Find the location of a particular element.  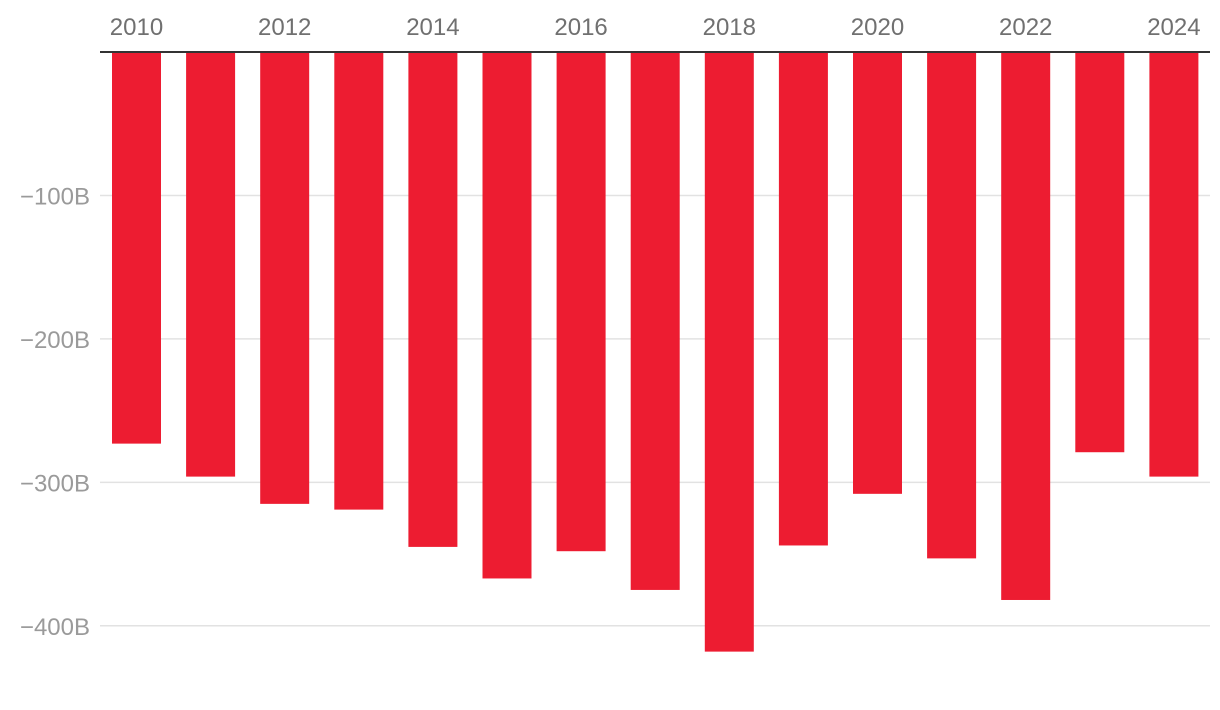

y-tick-label: −200B is located at coordinates (55, 340).